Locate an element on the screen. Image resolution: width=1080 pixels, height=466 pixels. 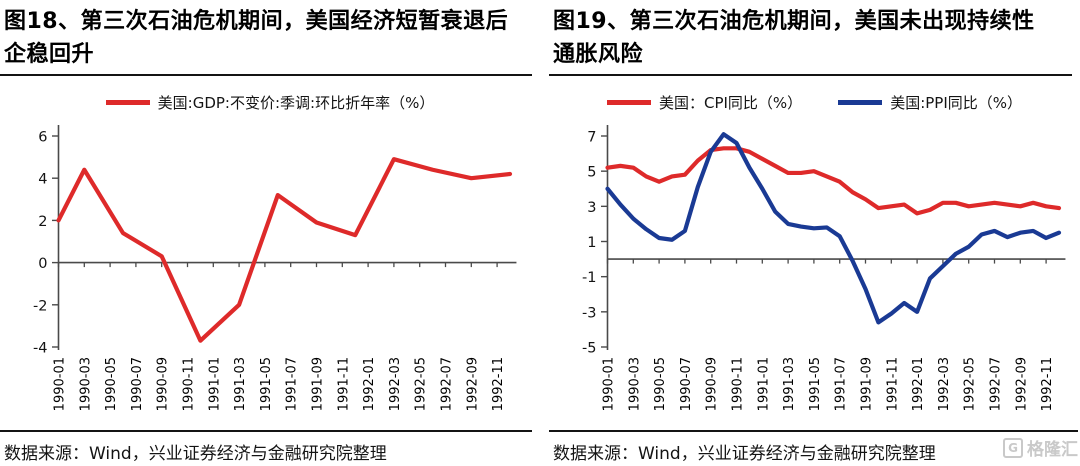
figure-title: 图19、第三次石油危机期间，美国未出现持续性通胀风险 is located at coordinates (794, 38).